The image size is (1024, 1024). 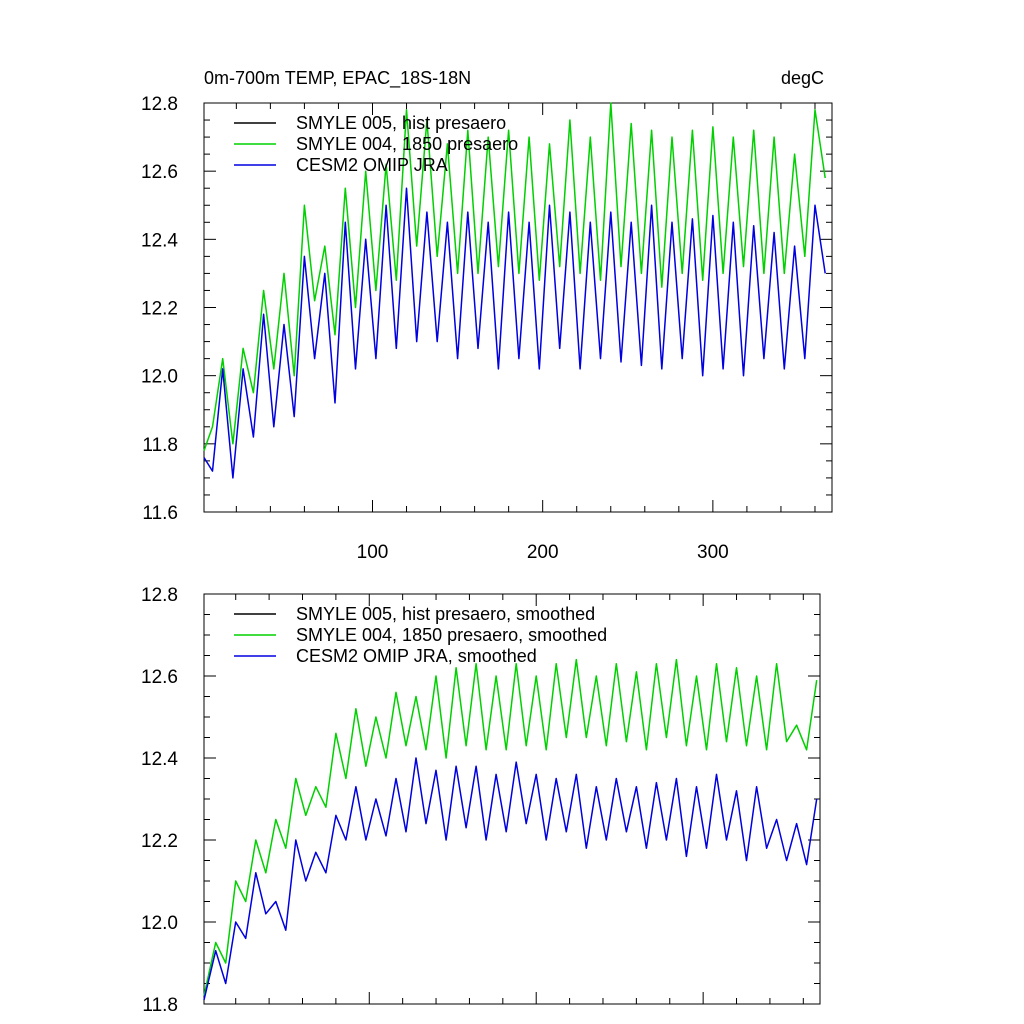 What do you see at coordinates (802, 78) in the screenshot?
I see `chart-units: degC` at bounding box center [802, 78].